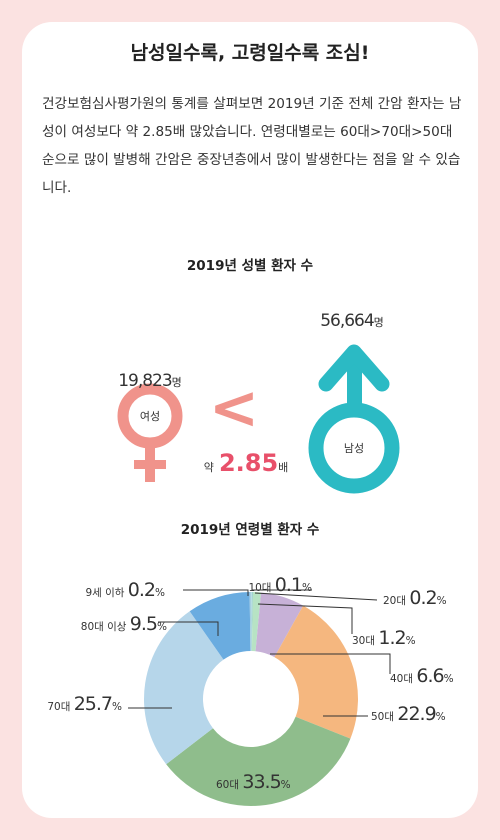 This screenshot has height=840, width=500. What do you see at coordinates (250, 266) in the screenshot?
I see `gender-chart-title: 2019년 성별 환자 수` at bounding box center [250, 266].